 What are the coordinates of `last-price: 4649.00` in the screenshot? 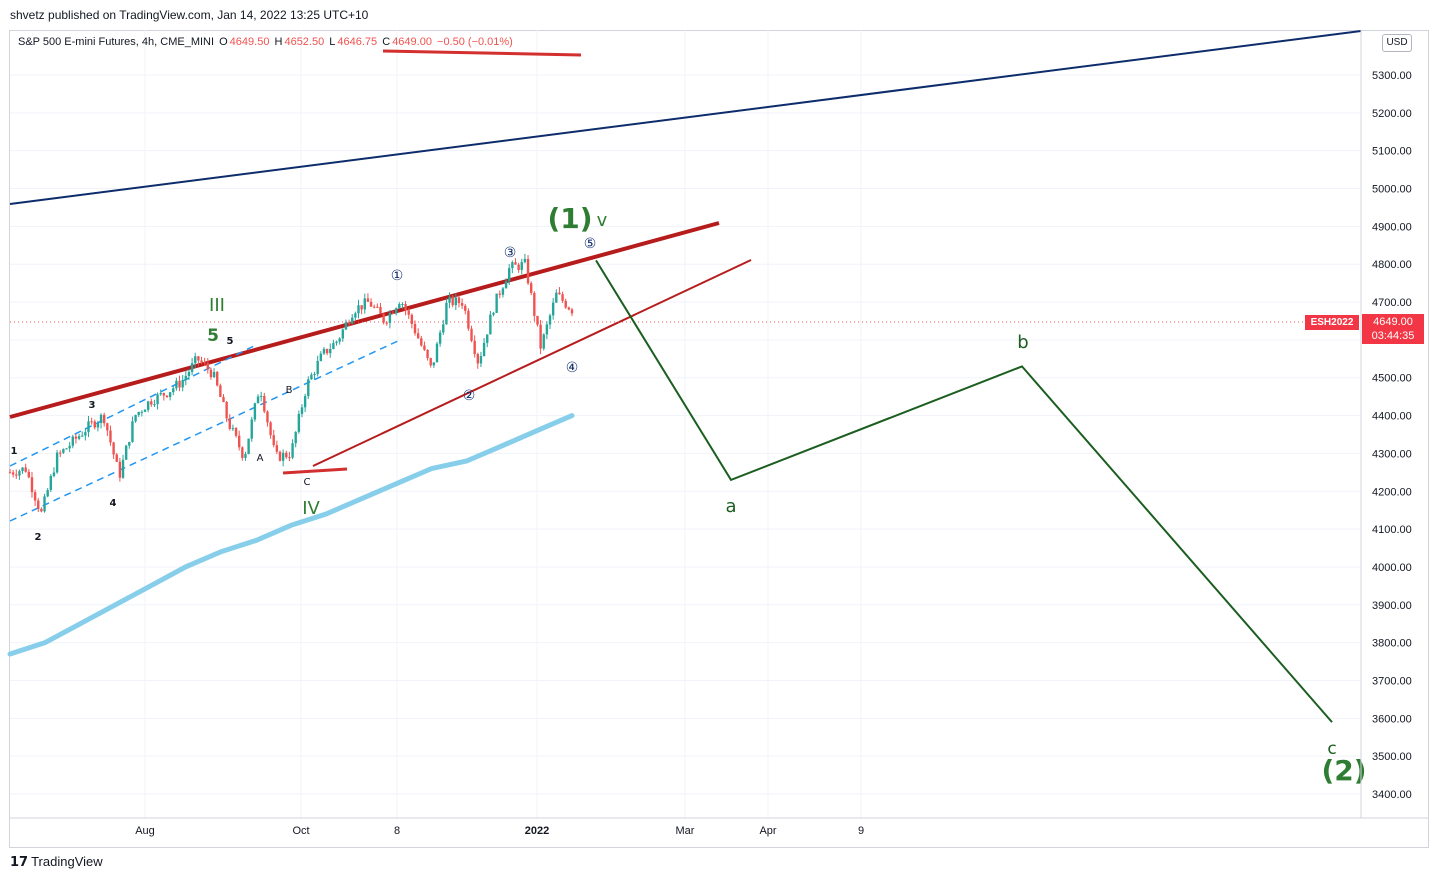 It's located at (1393, 322).